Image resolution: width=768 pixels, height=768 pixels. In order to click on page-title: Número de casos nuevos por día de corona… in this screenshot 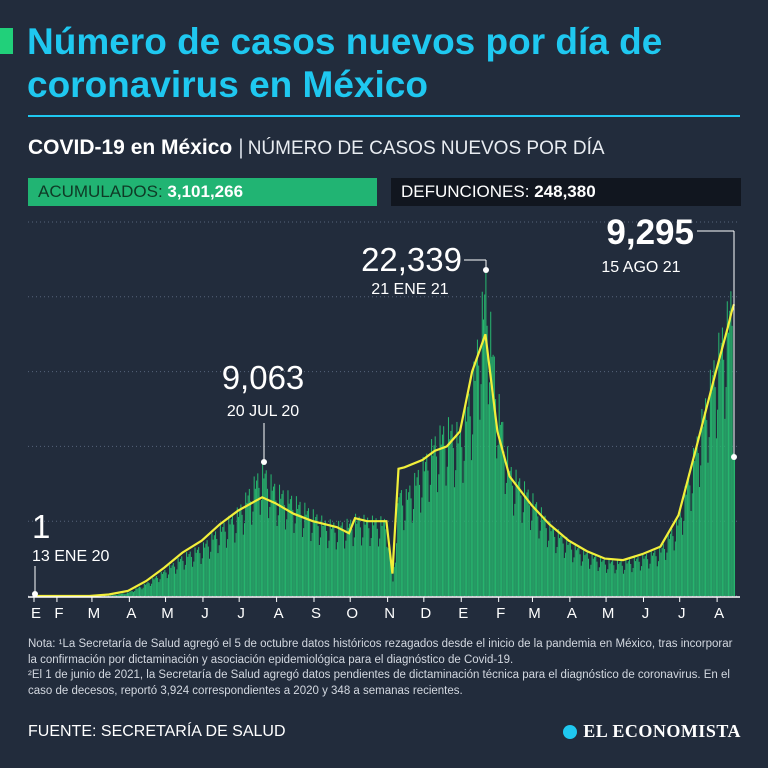, I will do `click(345, 63)`.